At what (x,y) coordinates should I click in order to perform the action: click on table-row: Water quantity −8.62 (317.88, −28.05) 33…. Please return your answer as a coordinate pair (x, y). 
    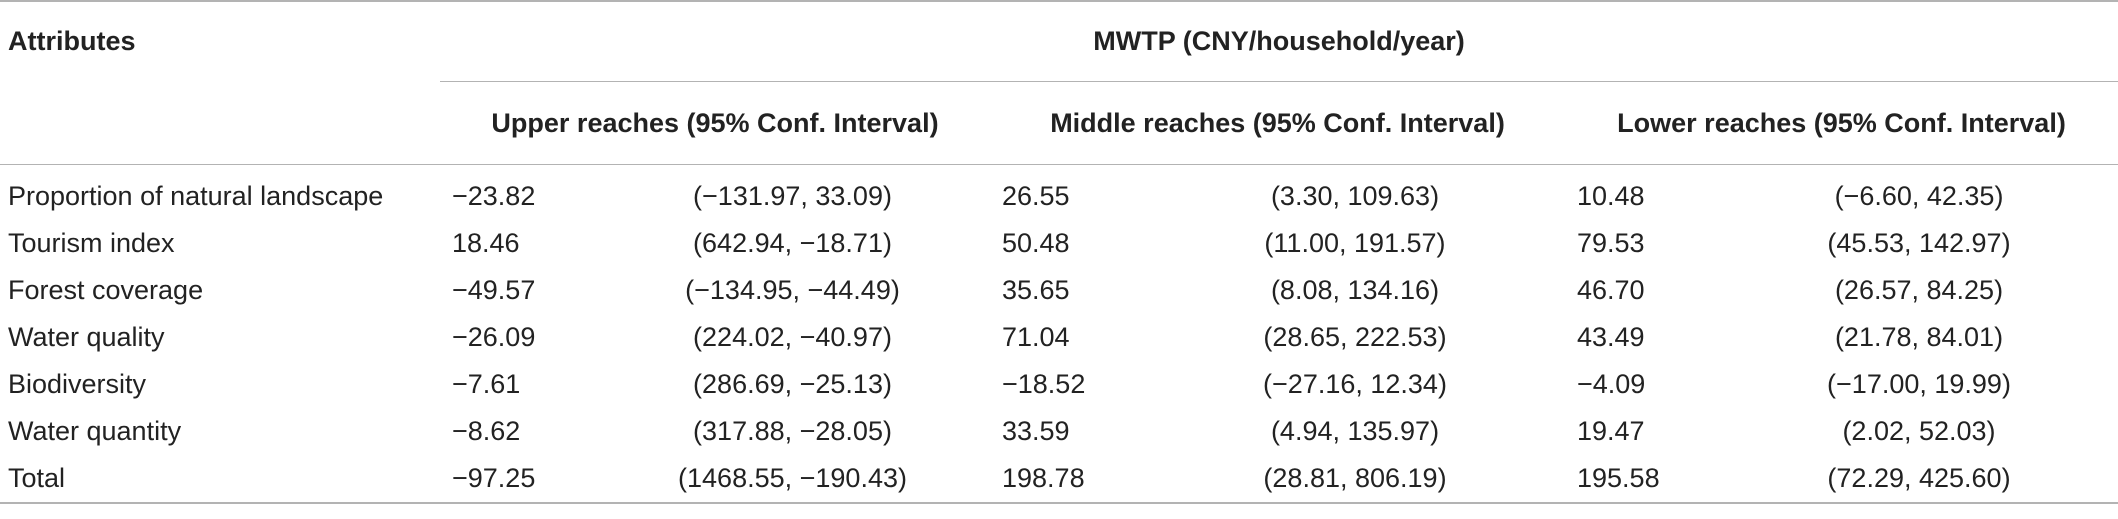
    Looking at the image, I should click on (1059, 431).